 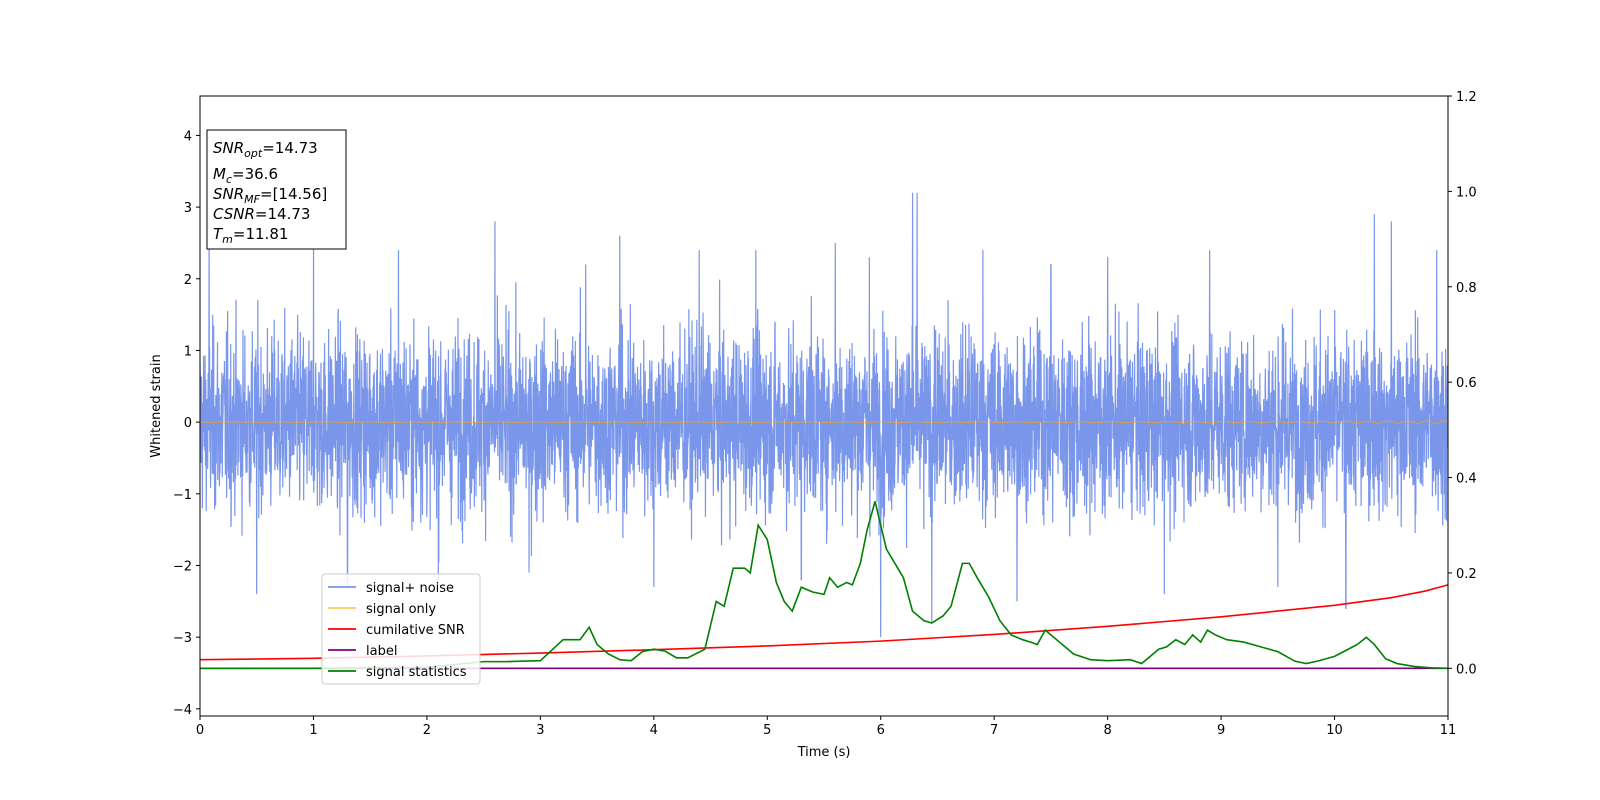 What do you see at coordinates (188, 280) in the screenshot?
I see `y-left-tick-label: 2` at bounding box center [188, 280].